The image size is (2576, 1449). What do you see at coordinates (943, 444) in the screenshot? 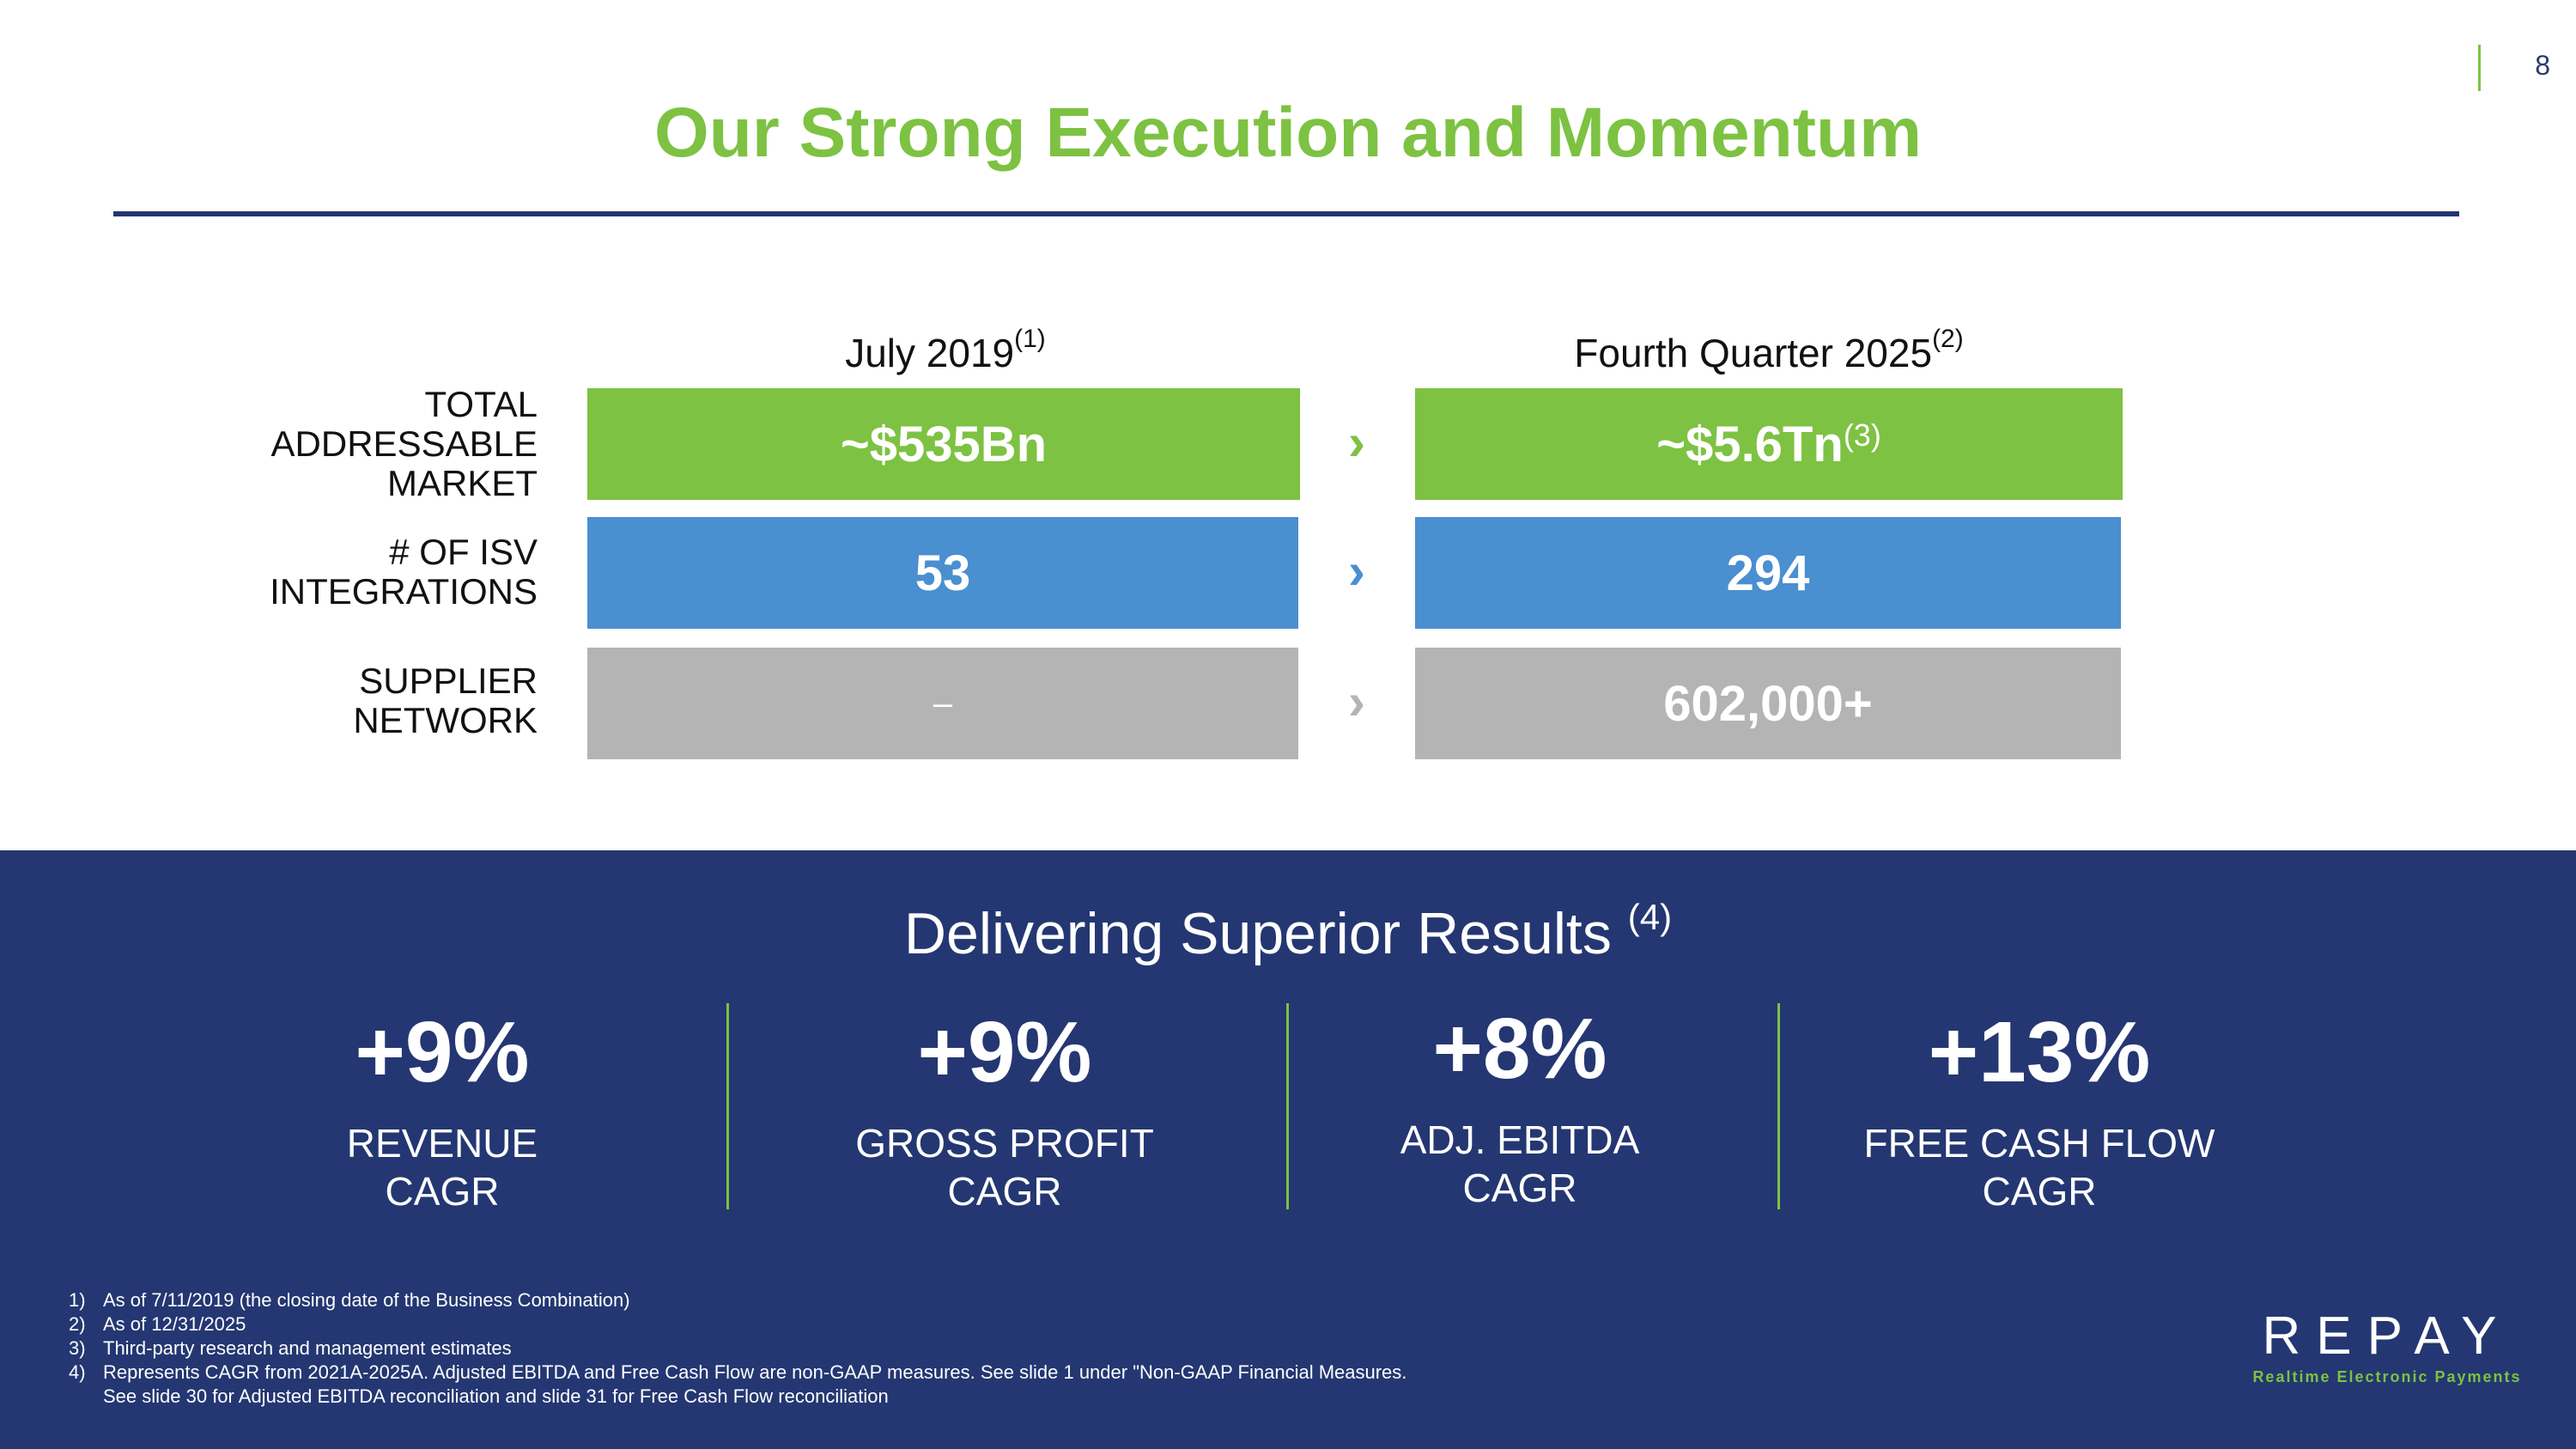
I see `tam-2019-box: ~$535Bn` at bounding box center [943, 444].